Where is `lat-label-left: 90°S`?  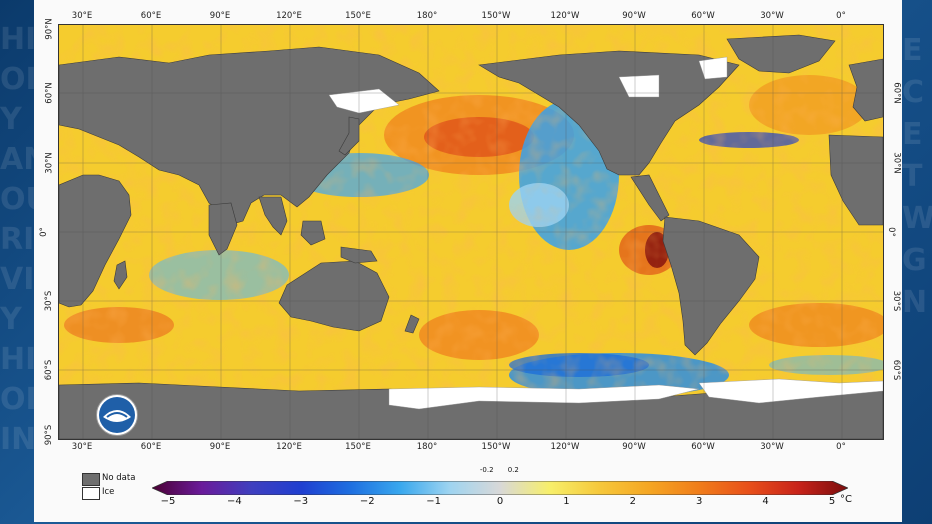
lat-label-left: 90°S is located at coordinates (49, 435).